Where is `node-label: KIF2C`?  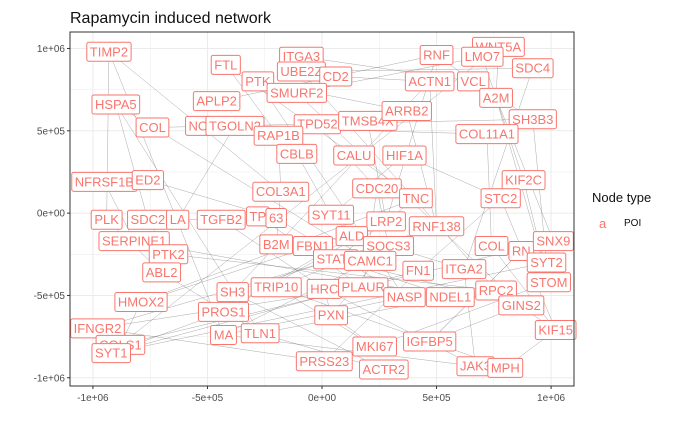
node-label: KIF2C is located at coordinates (523, 180).